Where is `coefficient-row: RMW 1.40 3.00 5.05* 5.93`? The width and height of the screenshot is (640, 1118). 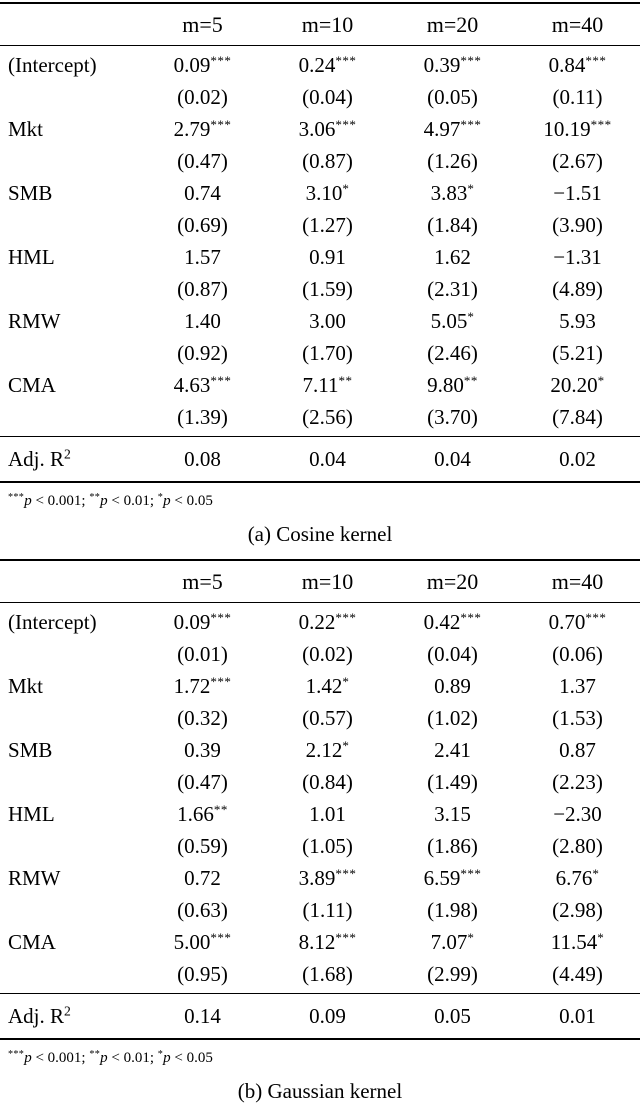
coefficient-row: RMW 1.40 3.00 5.05* 5.93 is located at coordinates (320, 321).